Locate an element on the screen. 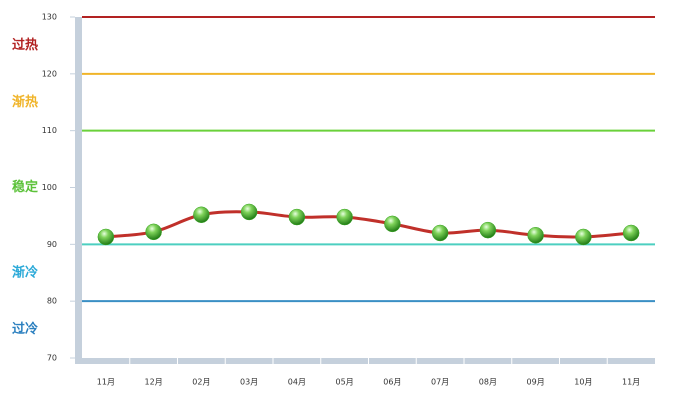 Image resolution: width=673 pixels, height=402 pixels. x-tick-label: 07月 is located at coordinates (440, 382).